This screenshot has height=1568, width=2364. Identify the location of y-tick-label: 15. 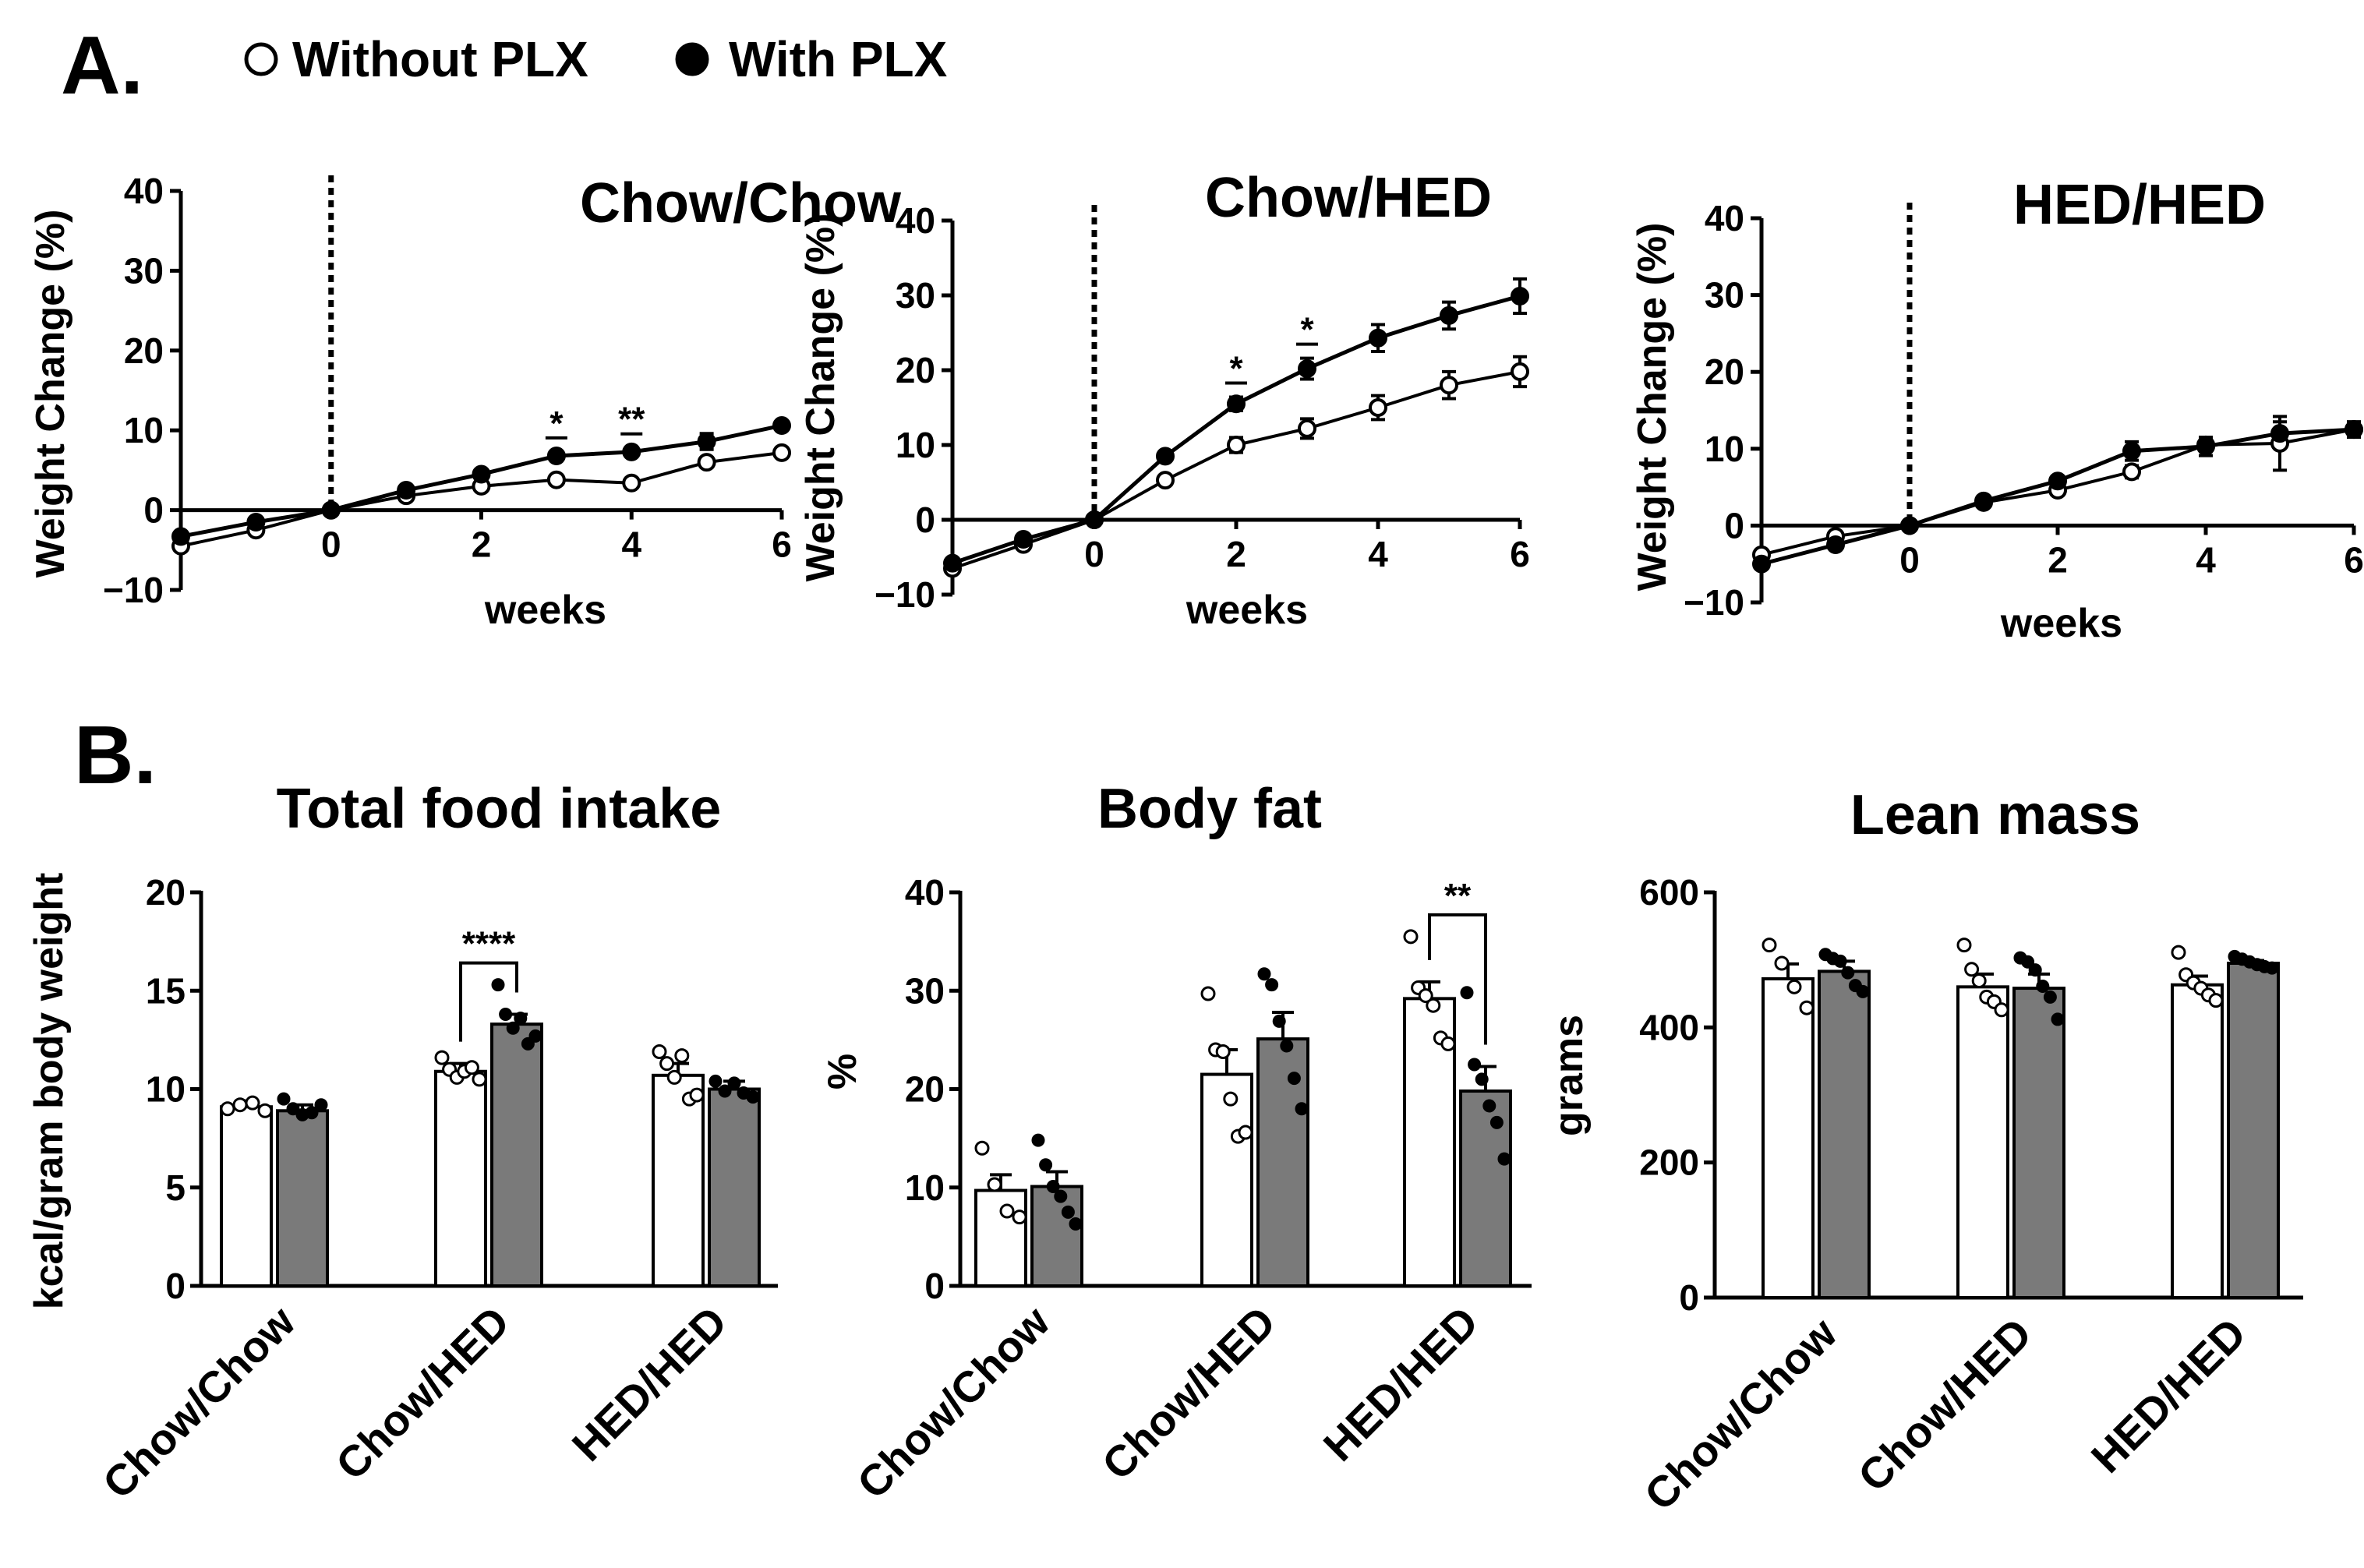
(166, 990).